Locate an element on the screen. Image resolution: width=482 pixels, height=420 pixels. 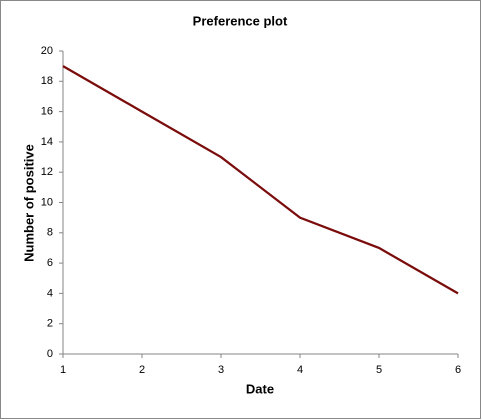
y-tick-label: 4 is located at coordinates (50, 293).